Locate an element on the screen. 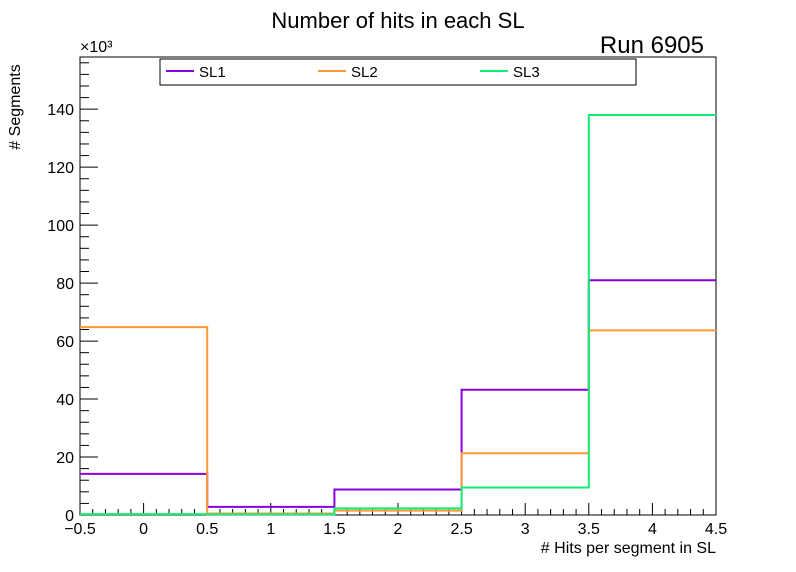  x-tick-label: 4.5 is located at coordinates (716, 529).